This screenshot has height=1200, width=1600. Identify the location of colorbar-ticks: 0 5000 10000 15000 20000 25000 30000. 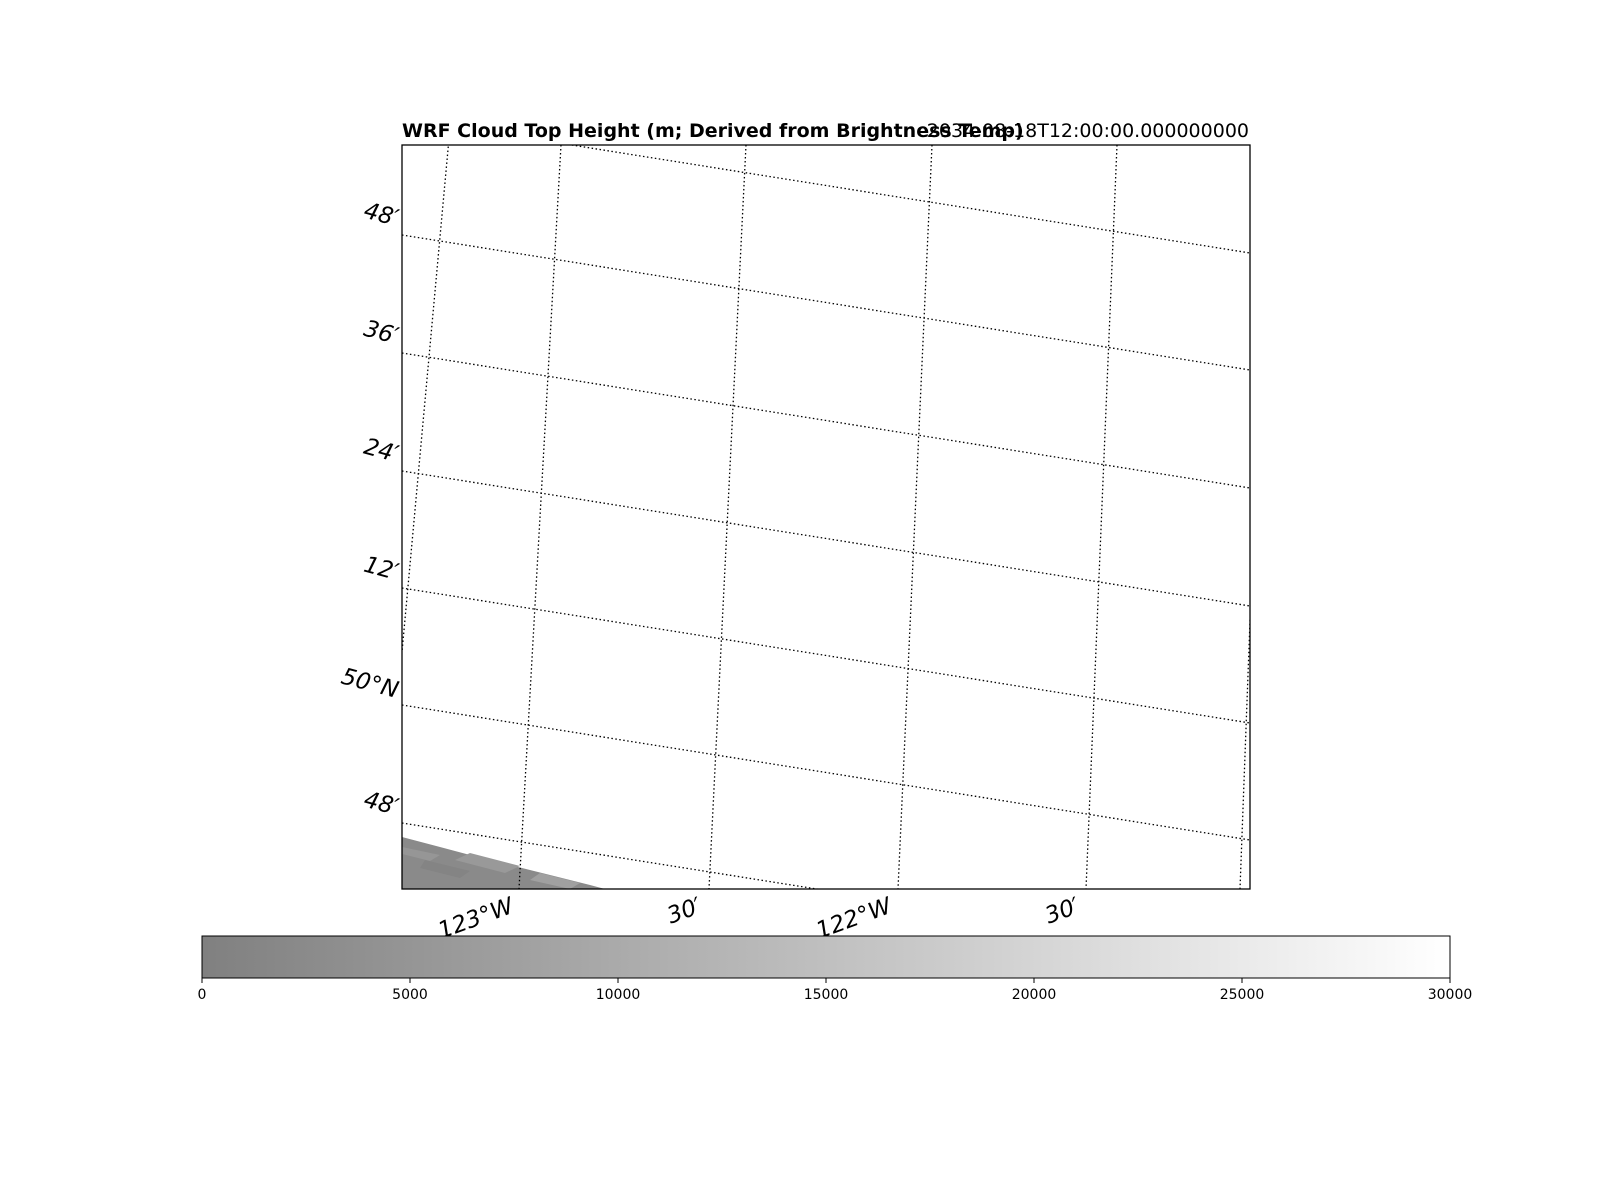
(835, 990).